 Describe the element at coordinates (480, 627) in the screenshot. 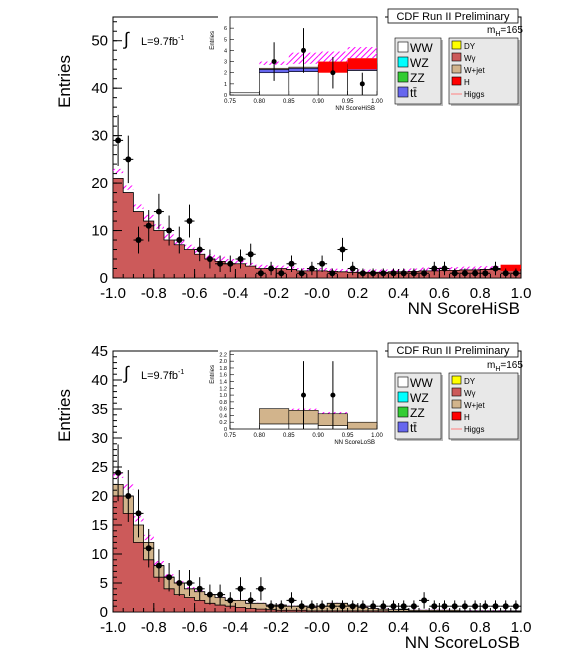

I see `x-tick-label: 0.8` at that location.